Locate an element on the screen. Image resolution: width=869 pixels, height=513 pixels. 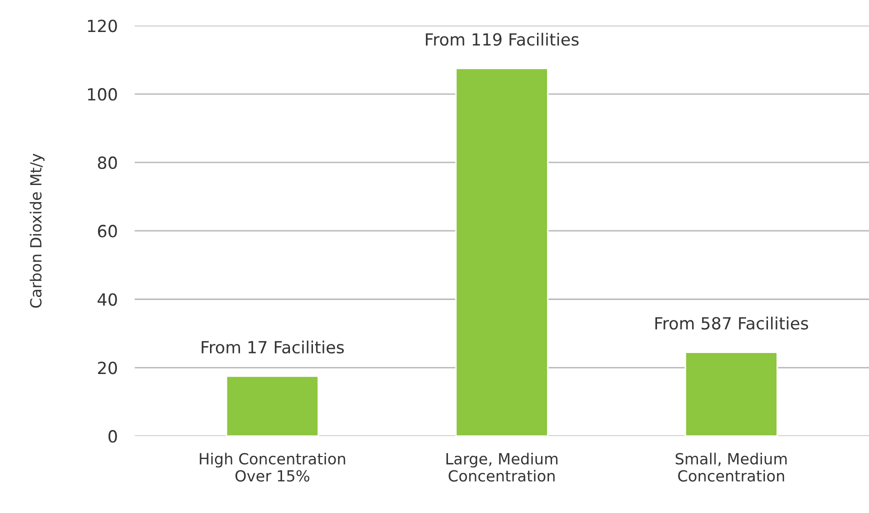
y-tick-label: 80 is located at coordinates (107, 163).